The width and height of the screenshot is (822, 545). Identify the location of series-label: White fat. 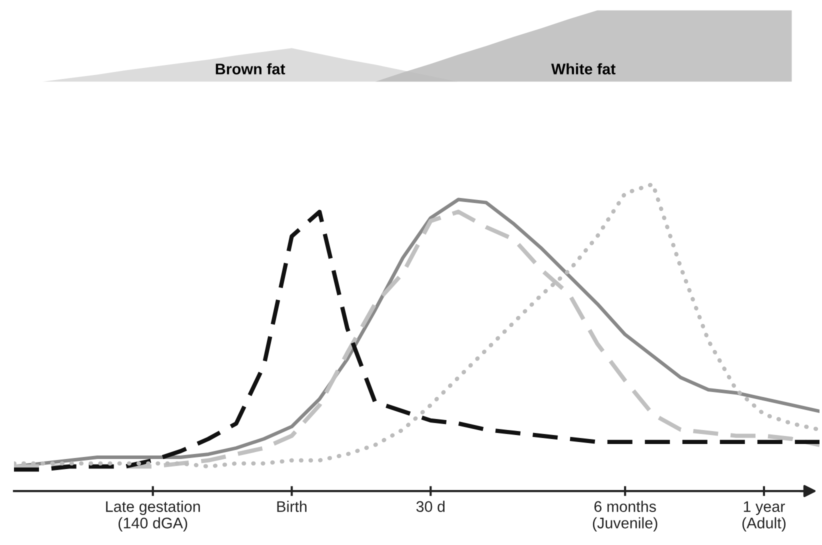
(583, 68).